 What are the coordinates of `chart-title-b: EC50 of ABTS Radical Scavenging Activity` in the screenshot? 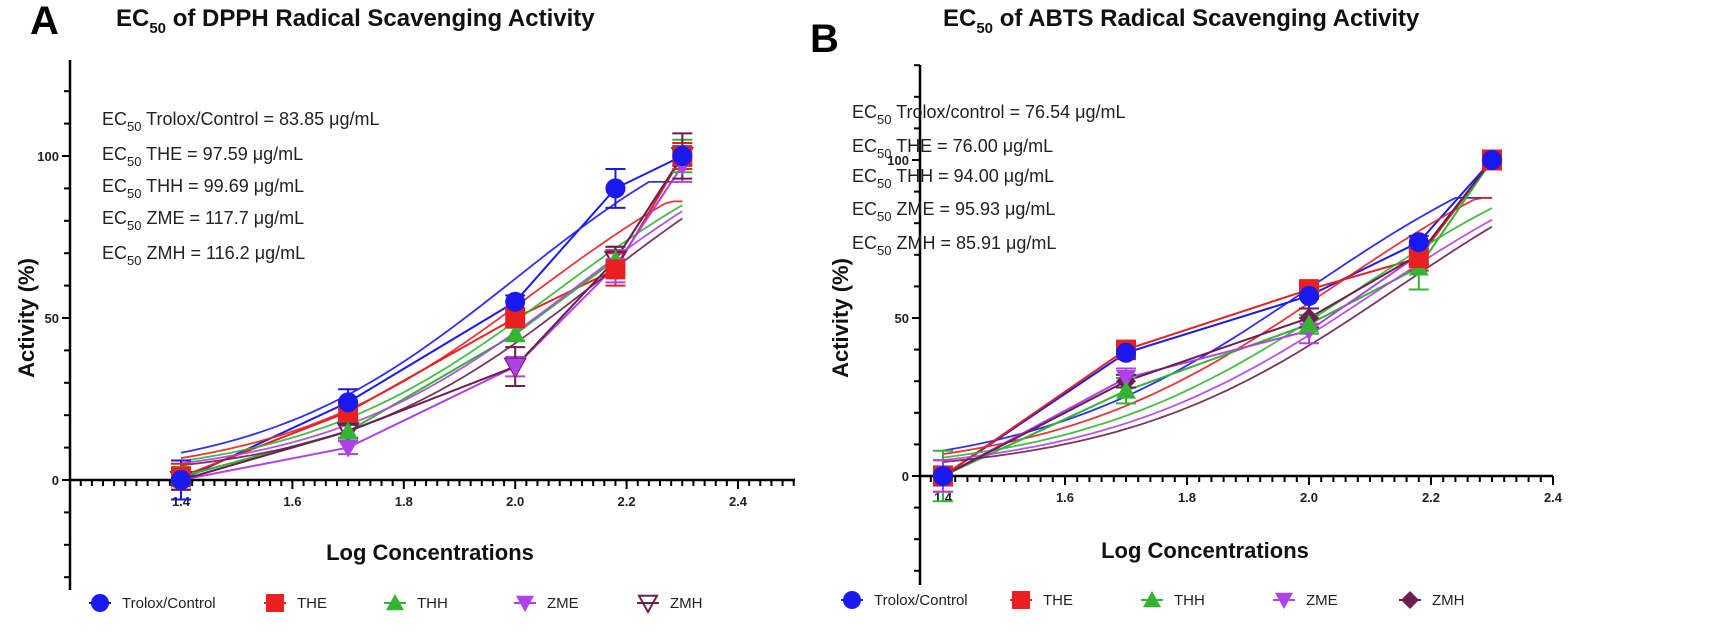 It's located at (1181, 21).